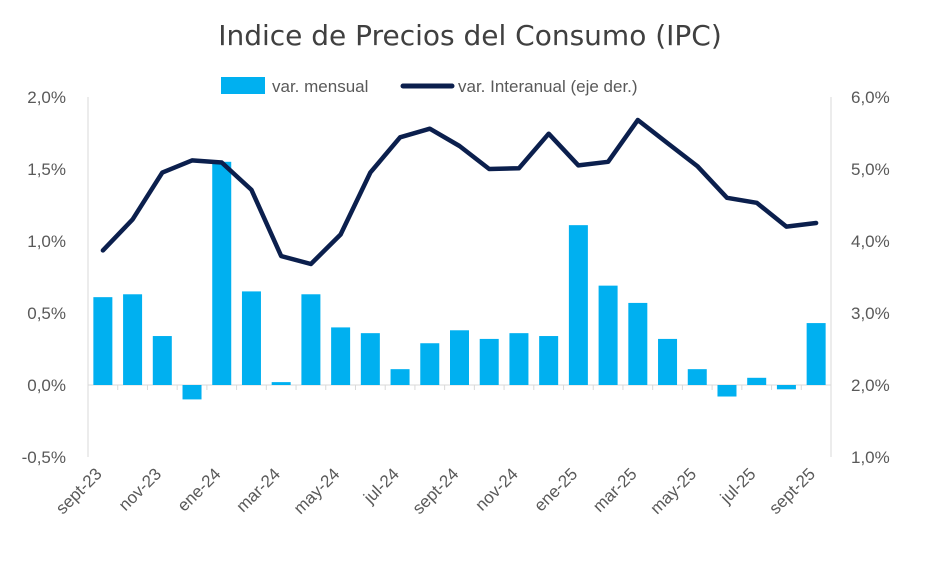  Describe the element at coordinates (674, 491) in the screenshot. I see `x-tick-label: may-25` at that location.